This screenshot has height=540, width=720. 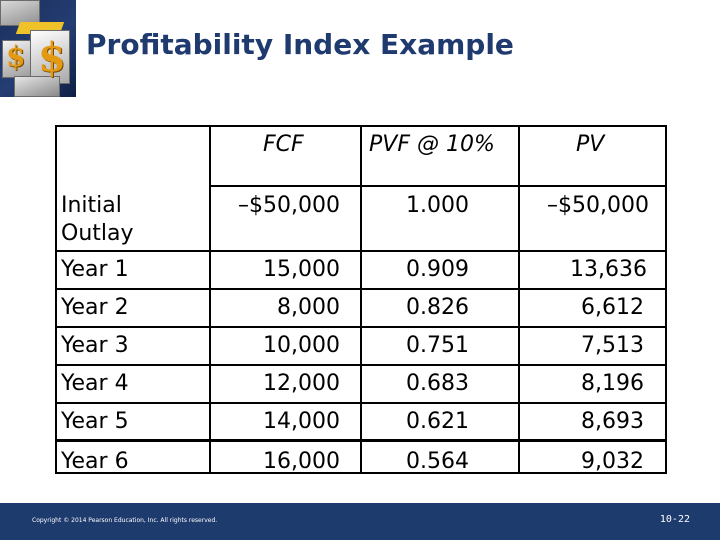 I want to click on pvf-cell: 0.621, so click(x=437, y=421).